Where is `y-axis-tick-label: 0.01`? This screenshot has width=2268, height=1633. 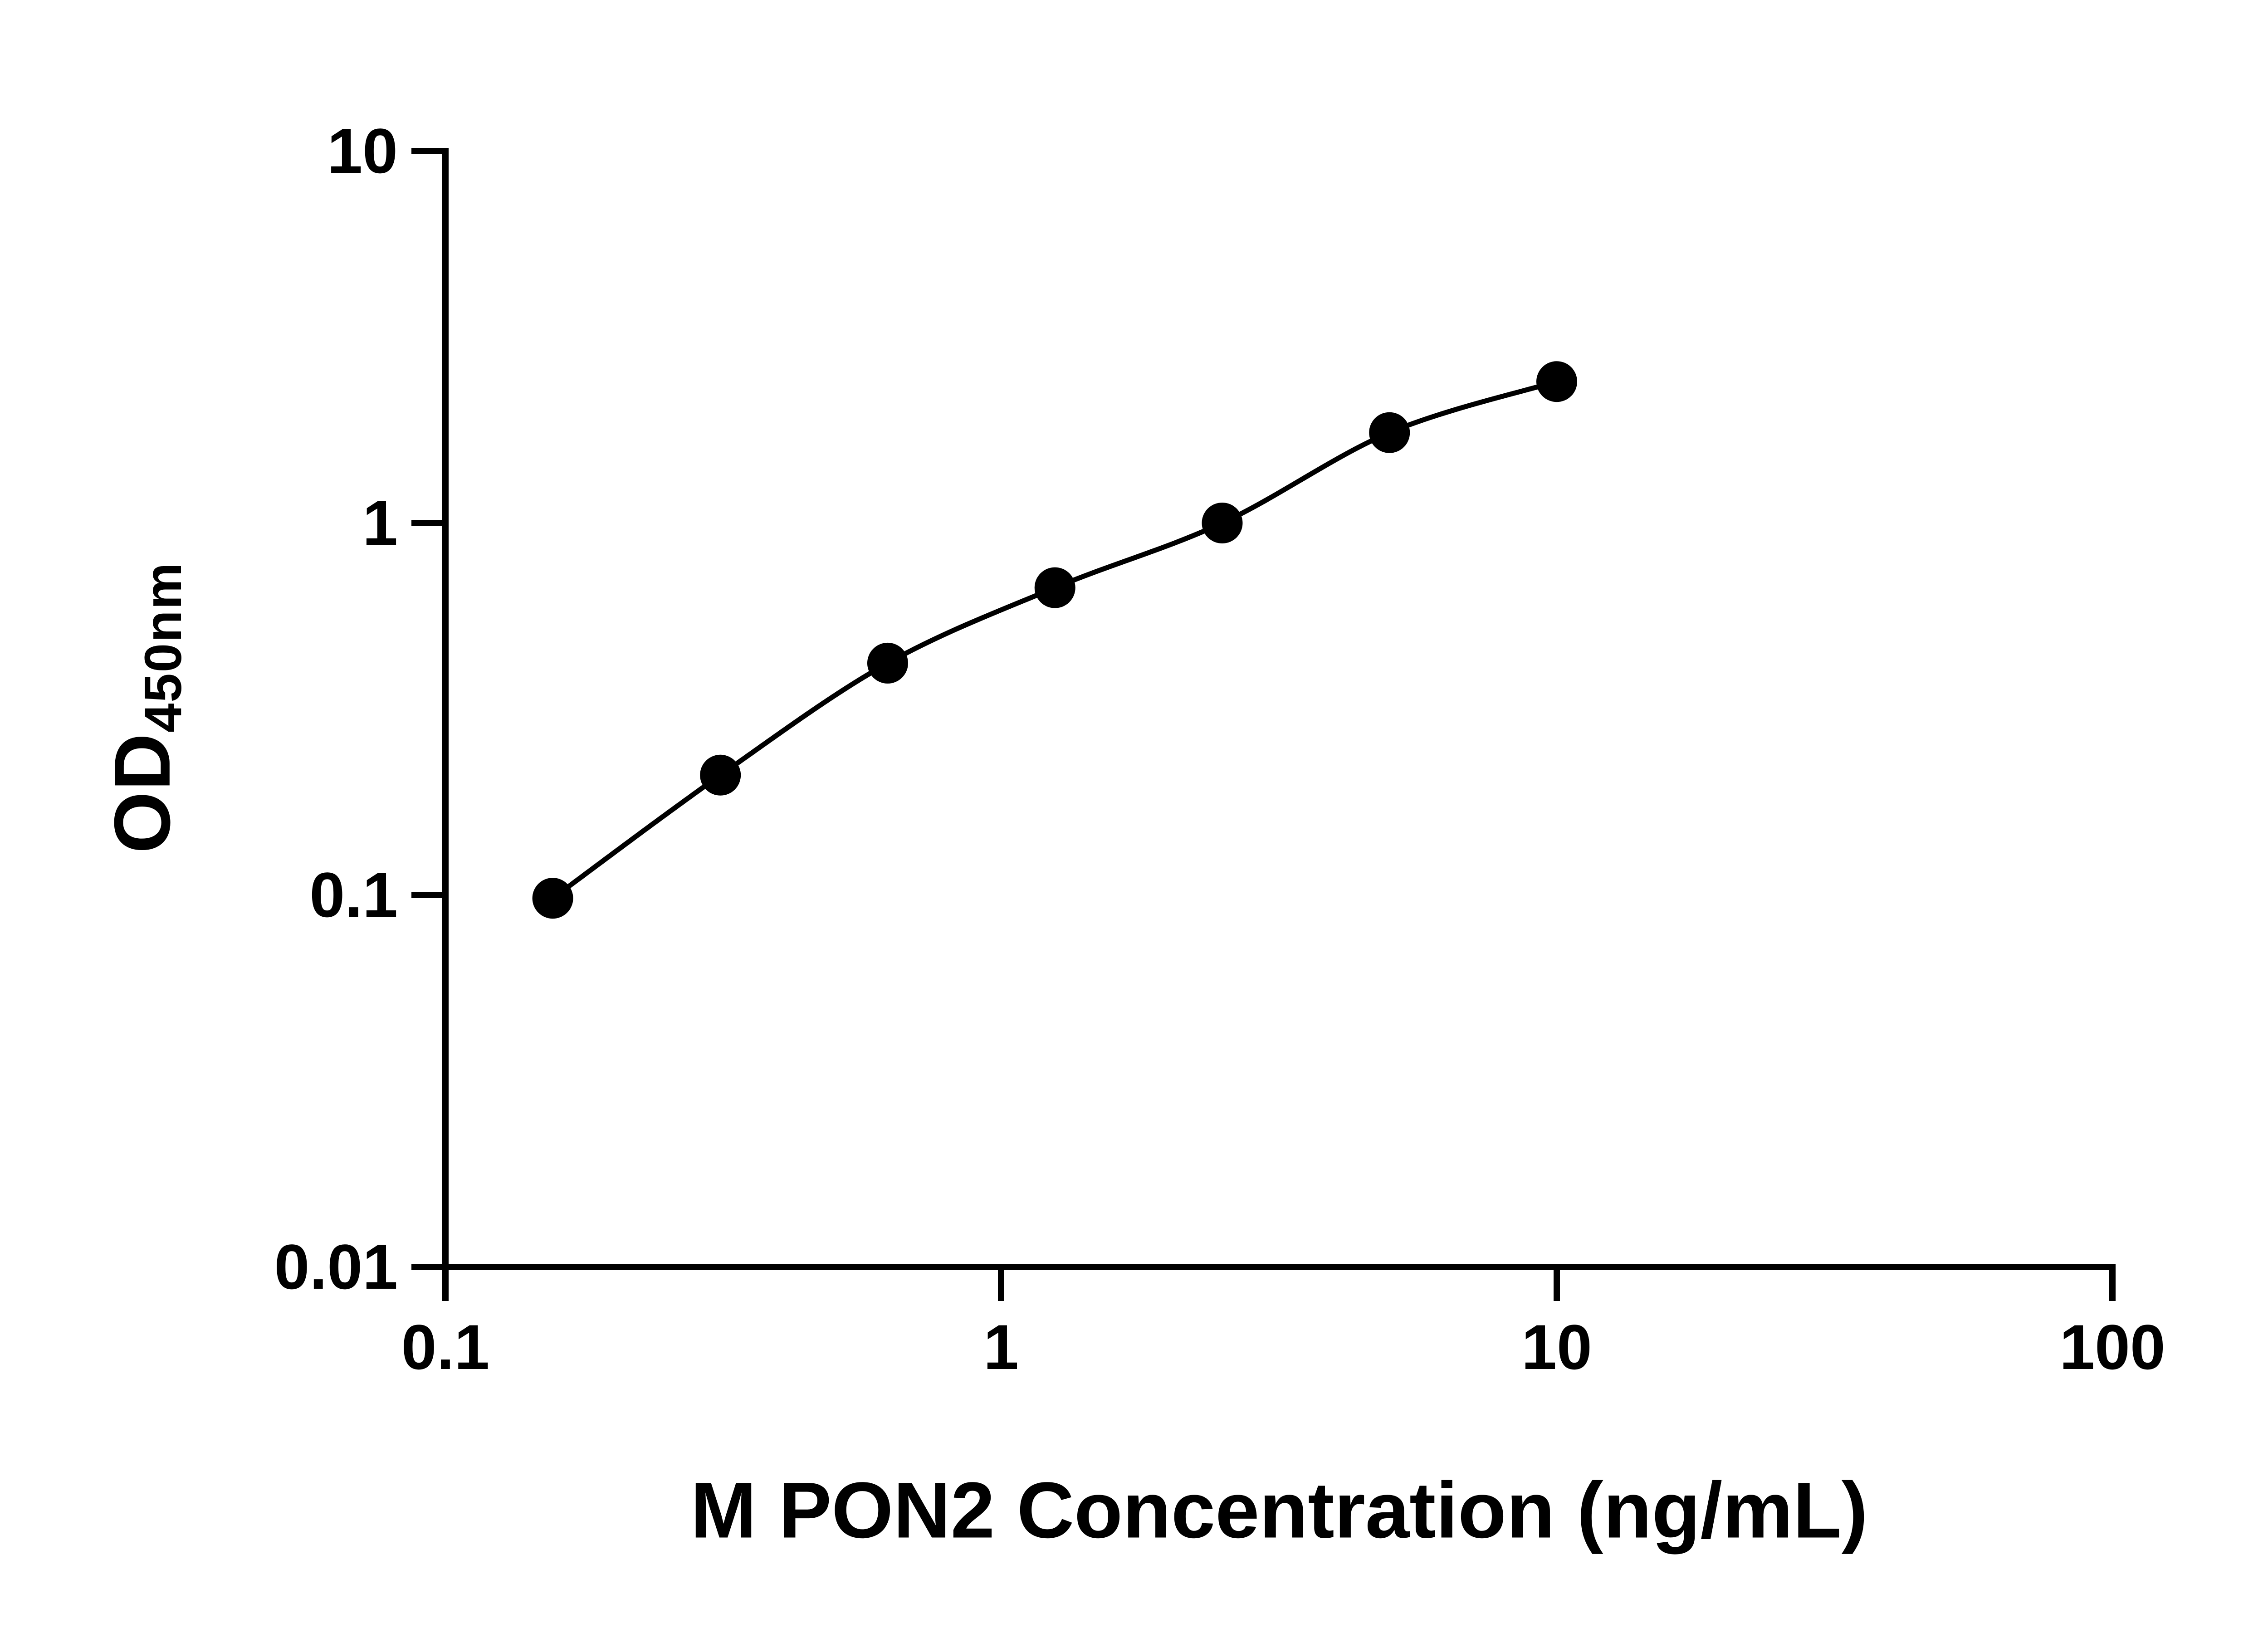
y-axis-tick-label: 0.01 is located at coordinates (336, 1266).